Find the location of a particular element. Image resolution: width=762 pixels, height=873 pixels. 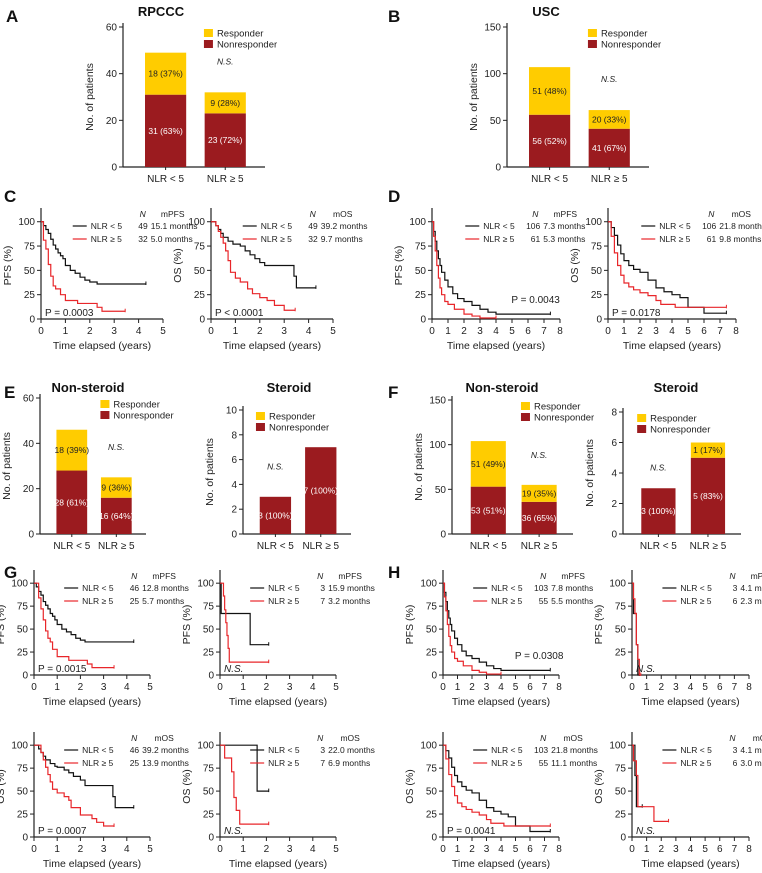

bar-data-label: 41 (67%) is located at coordinates (609, 148).